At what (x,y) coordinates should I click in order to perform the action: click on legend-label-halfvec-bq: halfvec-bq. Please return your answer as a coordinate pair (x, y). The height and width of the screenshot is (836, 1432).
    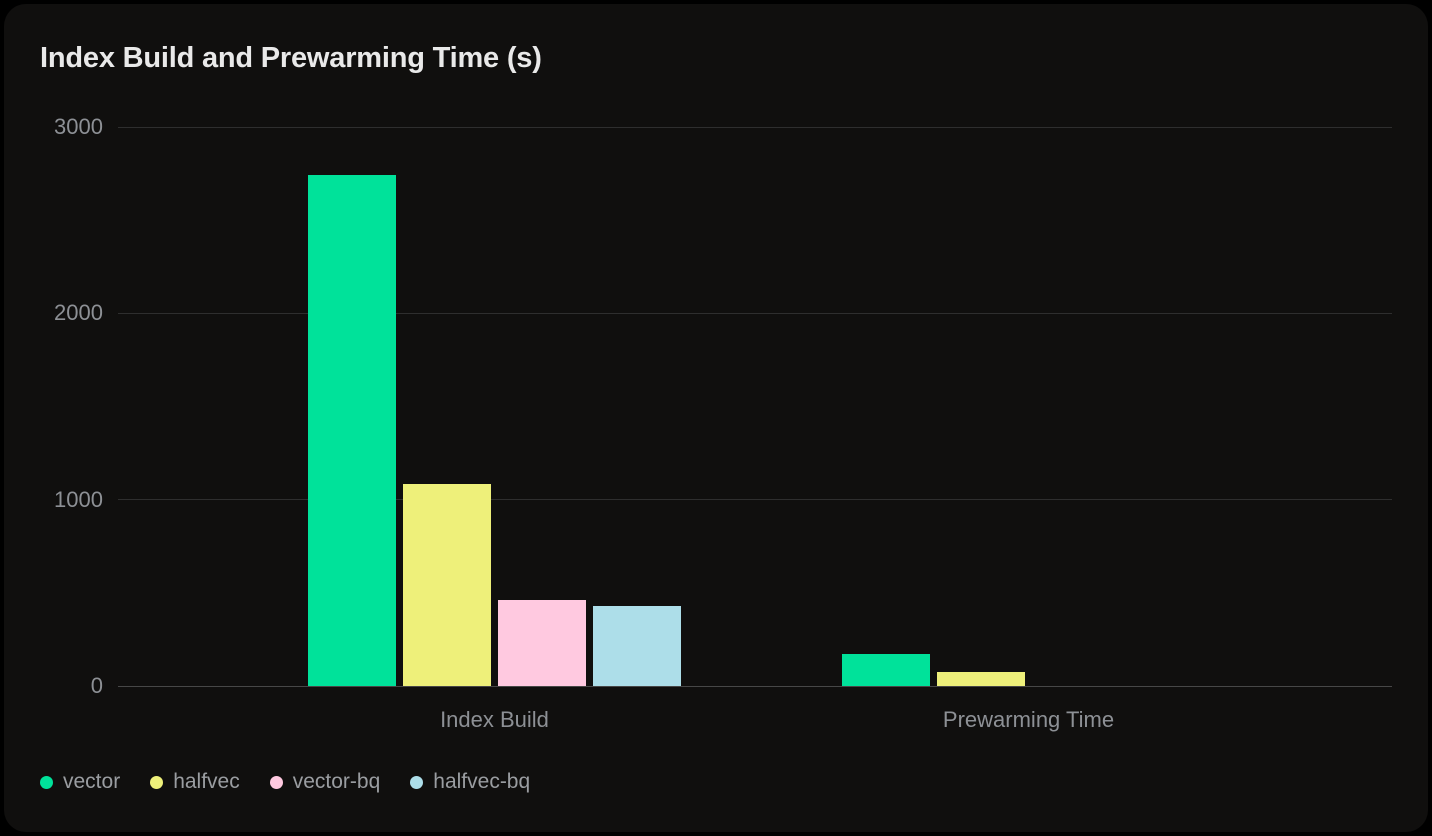
    Looking at the image, I should click on (482, 781).